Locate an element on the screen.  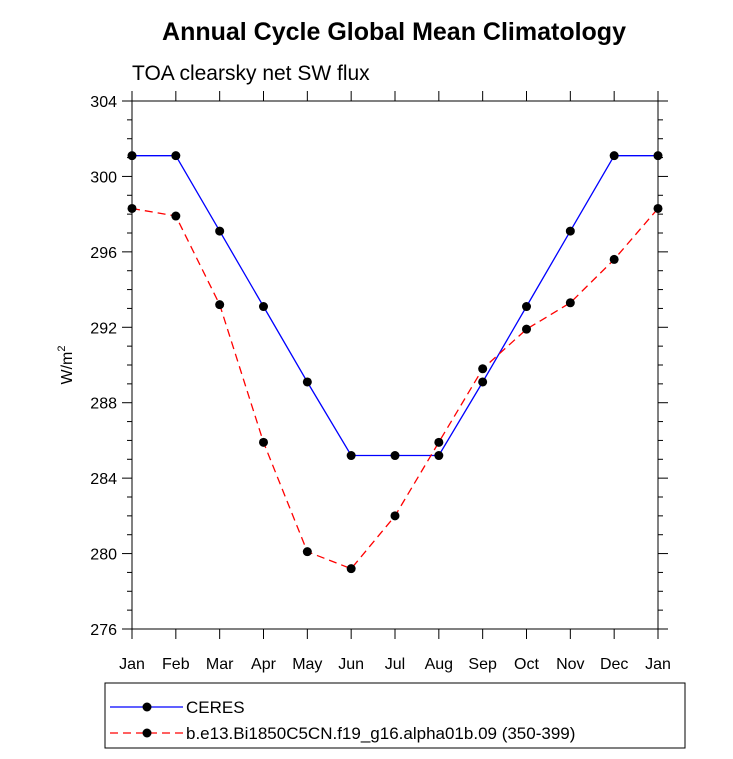
y-tick-label: 300 is located at coordinates (103, 177).